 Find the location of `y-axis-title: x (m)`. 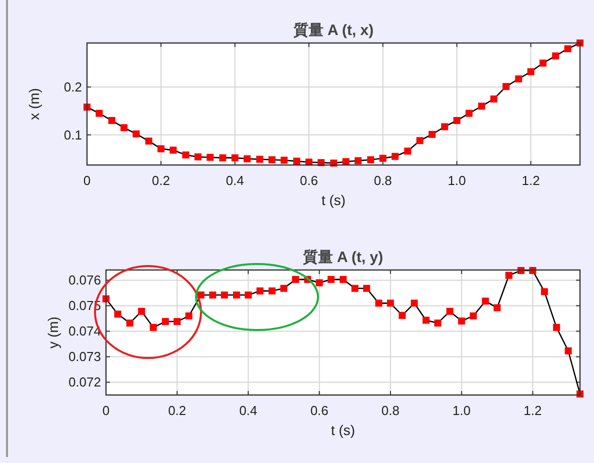

y-axis-title: x (m) is located at coordinates (34, 104).